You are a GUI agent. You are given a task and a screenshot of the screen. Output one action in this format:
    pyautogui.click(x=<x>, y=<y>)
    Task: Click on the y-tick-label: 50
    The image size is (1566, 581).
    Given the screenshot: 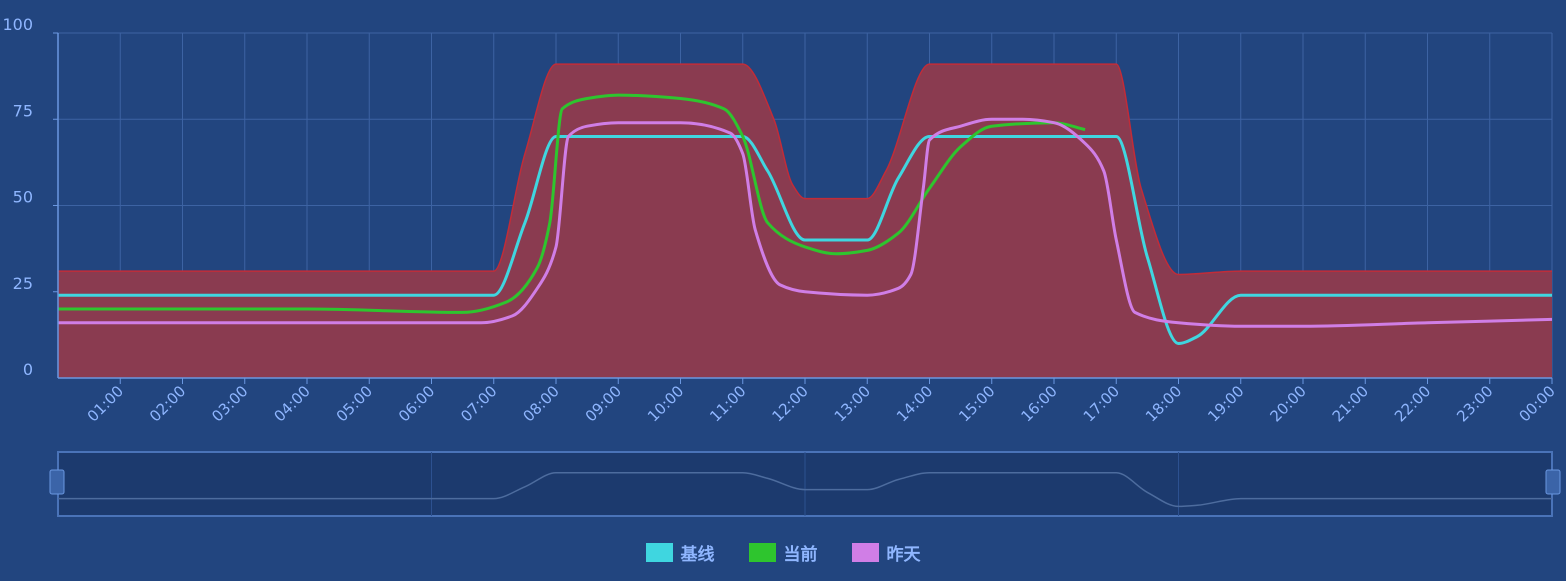 What is the action you would take?
    pyautogui.click(x=23, y=197)
    